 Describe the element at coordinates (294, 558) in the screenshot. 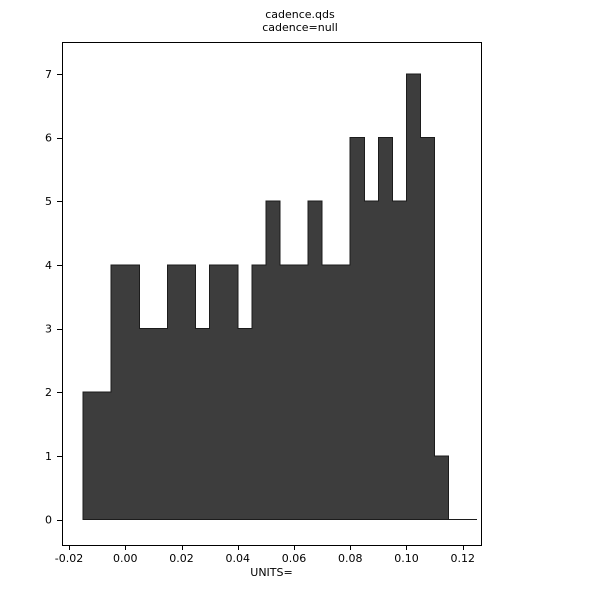

I see `x-tick-label: 0.06` at that location.